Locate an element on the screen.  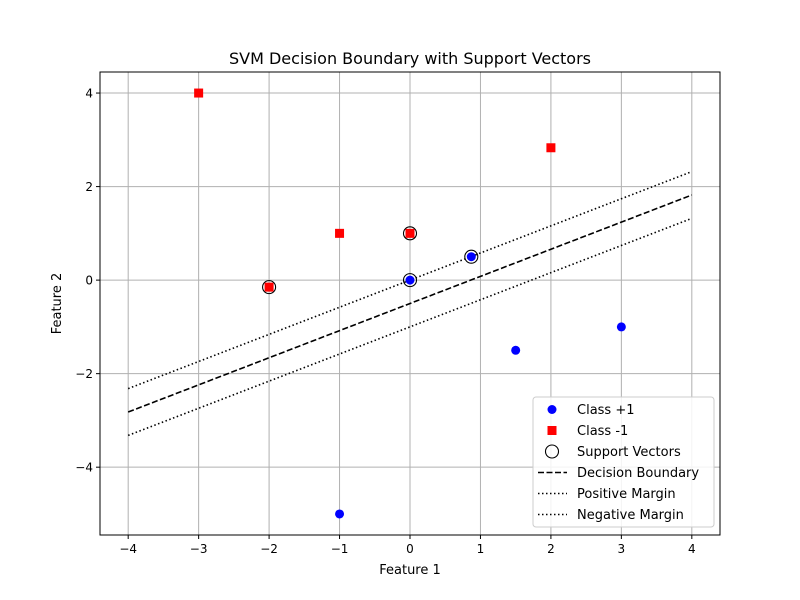
y-axis-label: Feature 2 is located at coordinates (57, 304).